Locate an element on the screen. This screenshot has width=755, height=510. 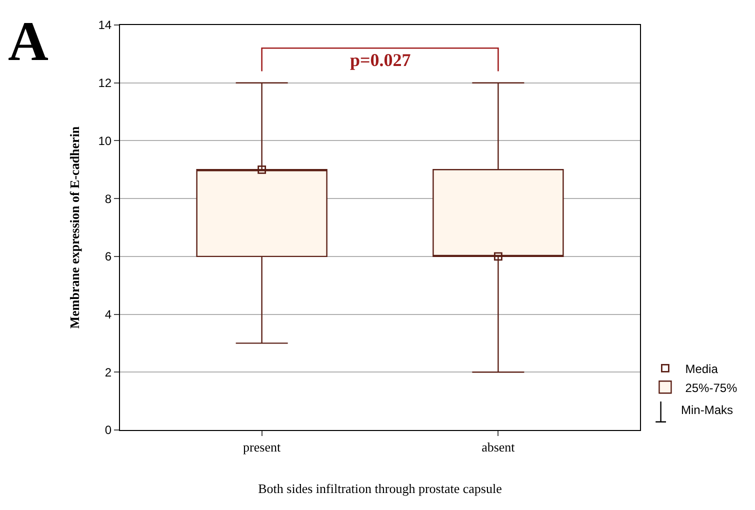
x-tick-label: present is located at coordinates (262, 447).